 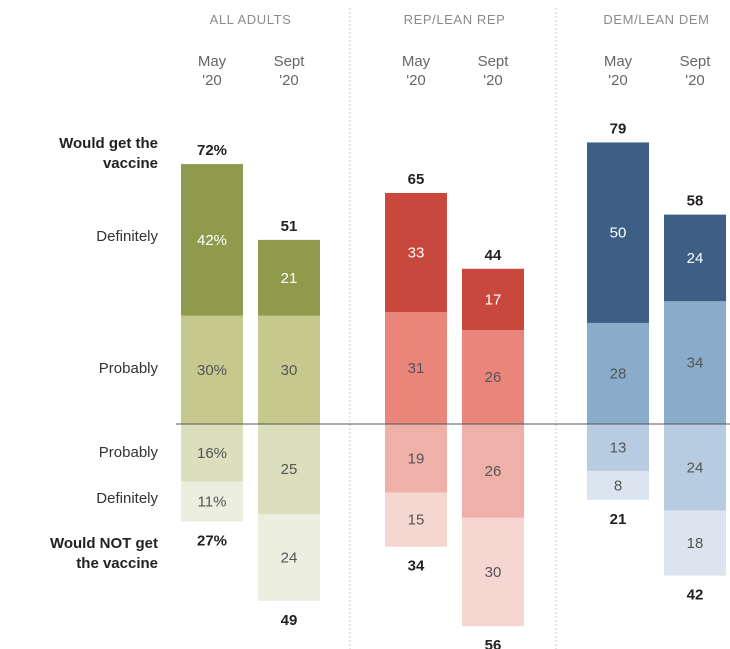 What do you see at coordinates (108, 143) in the screenshot?
I see `row-label-would-get-line1: Would get the` at bounding box center [108, 143].